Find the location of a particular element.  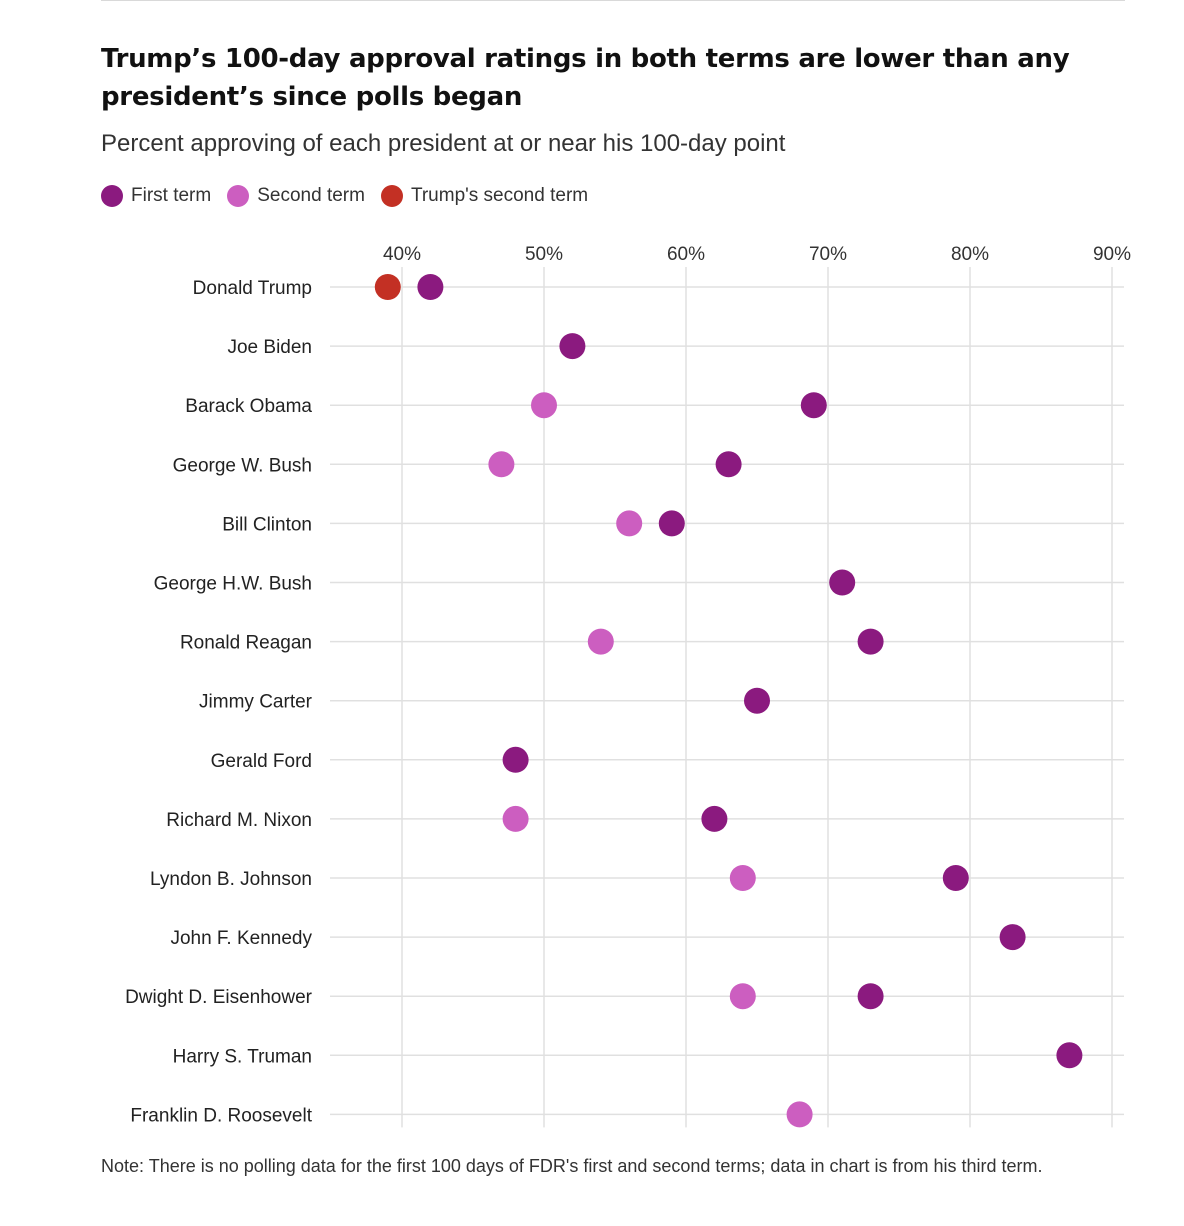

x-tick-label-60: 60% is located at coordinates (686, 254).